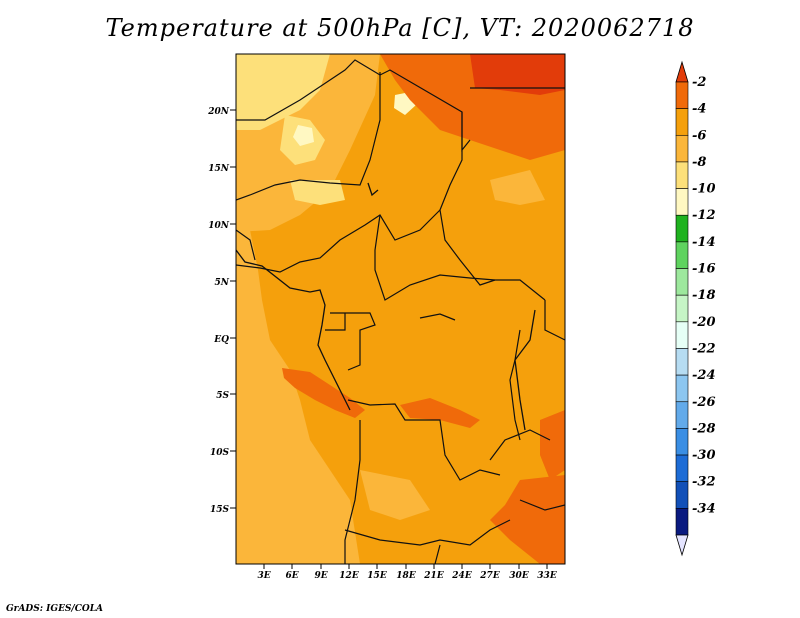  What do you see at coordinates (220, 510) in the screenshot?
I see `lat-label: 15S` at bounding box center [220, 510].